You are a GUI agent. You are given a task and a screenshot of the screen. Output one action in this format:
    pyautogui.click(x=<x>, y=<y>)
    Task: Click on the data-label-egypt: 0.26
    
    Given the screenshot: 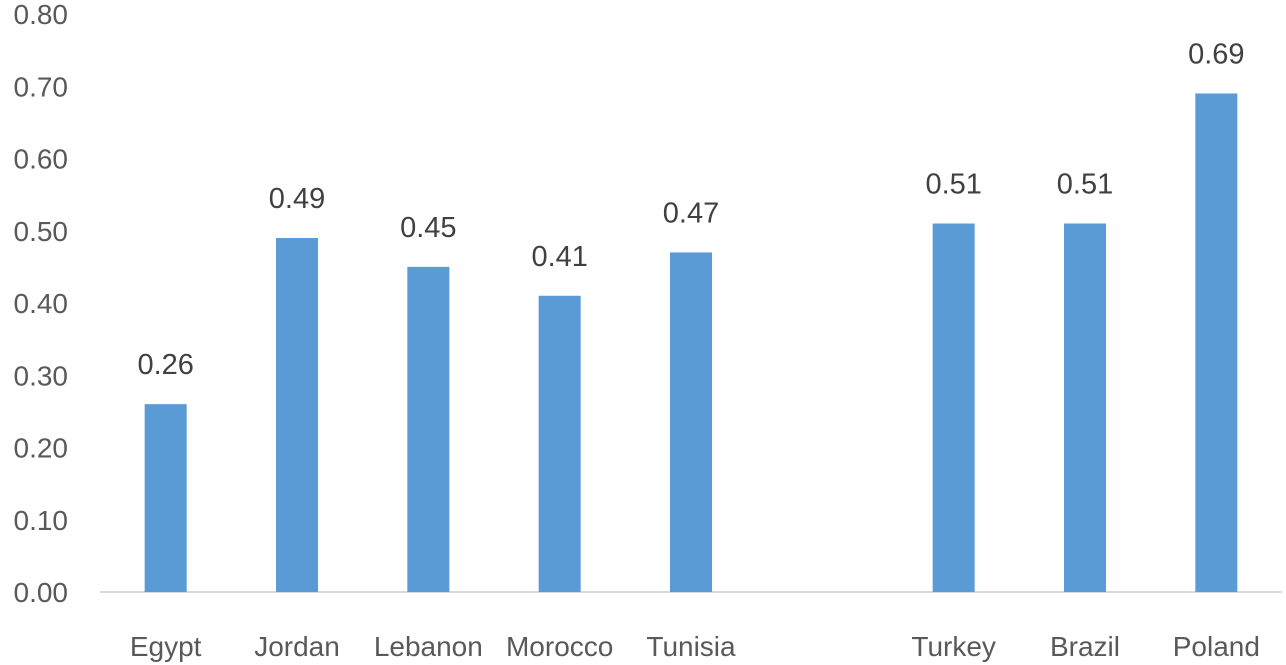 What is the action you would take?
    pyautogui.click(x=165, y=365)
    